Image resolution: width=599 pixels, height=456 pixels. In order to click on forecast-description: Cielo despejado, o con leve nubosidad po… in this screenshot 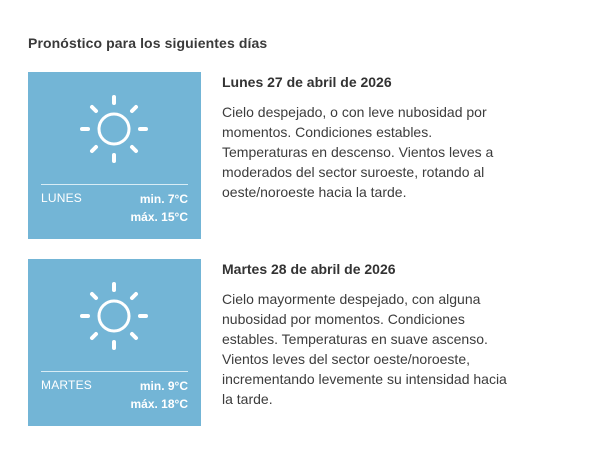, I will do `click(358, 152)`.